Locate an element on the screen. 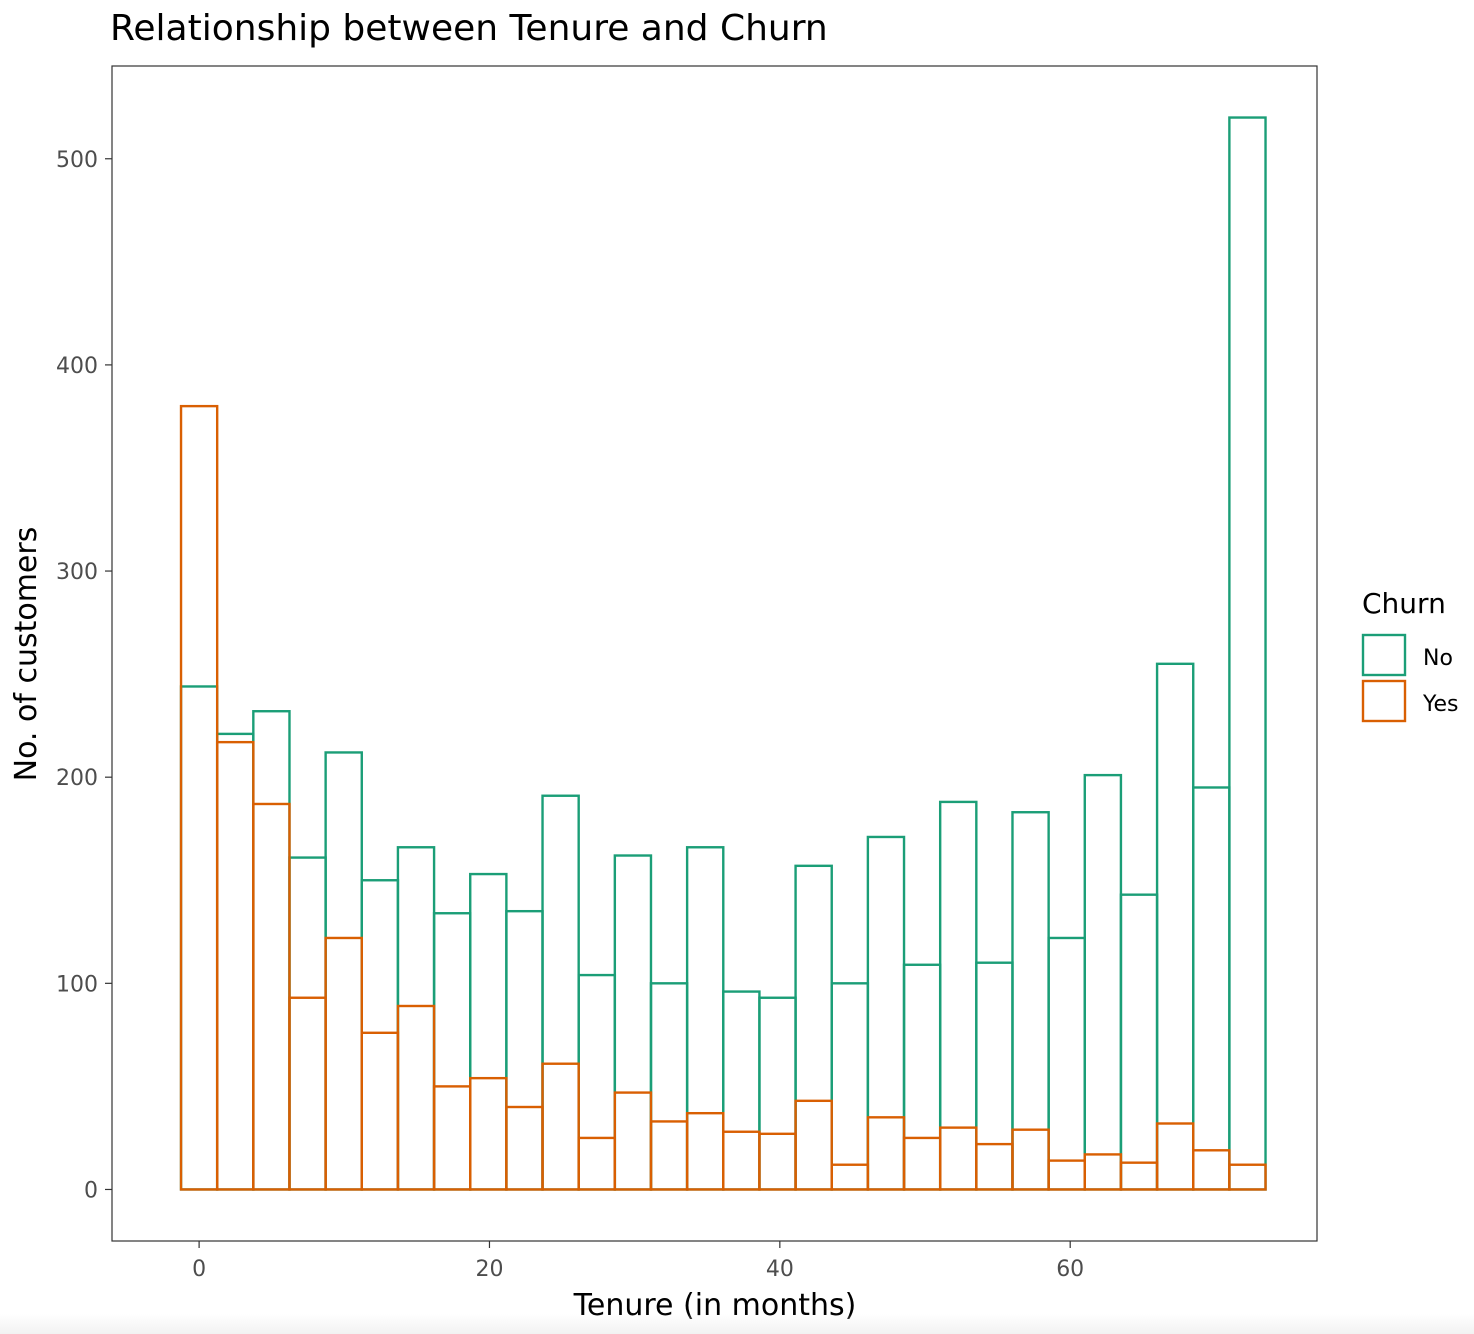  y-axis-title: No. of customers is located at coordinates (26, 654).